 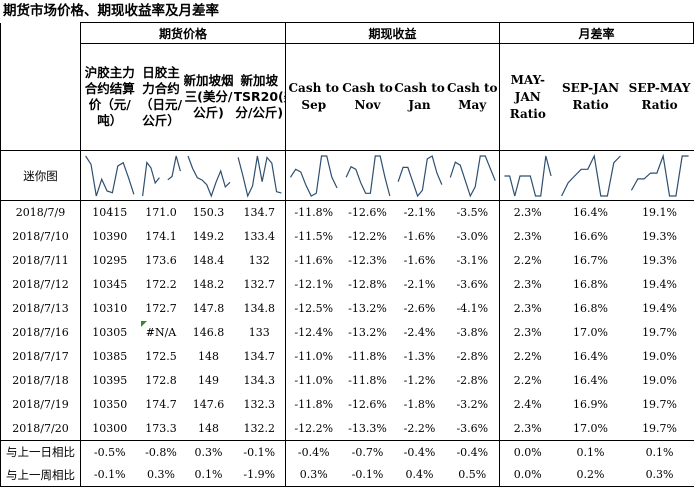 What do you see at coordinates (367, 284) in the screenshot?
I see `cell: -12.8%` at bounding box center [367, 284].